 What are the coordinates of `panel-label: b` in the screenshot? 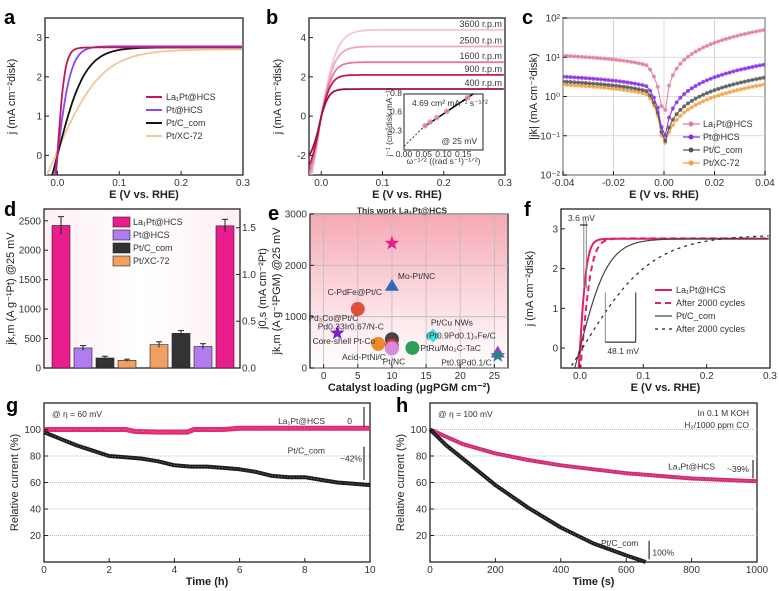 It's located at (272, 18).